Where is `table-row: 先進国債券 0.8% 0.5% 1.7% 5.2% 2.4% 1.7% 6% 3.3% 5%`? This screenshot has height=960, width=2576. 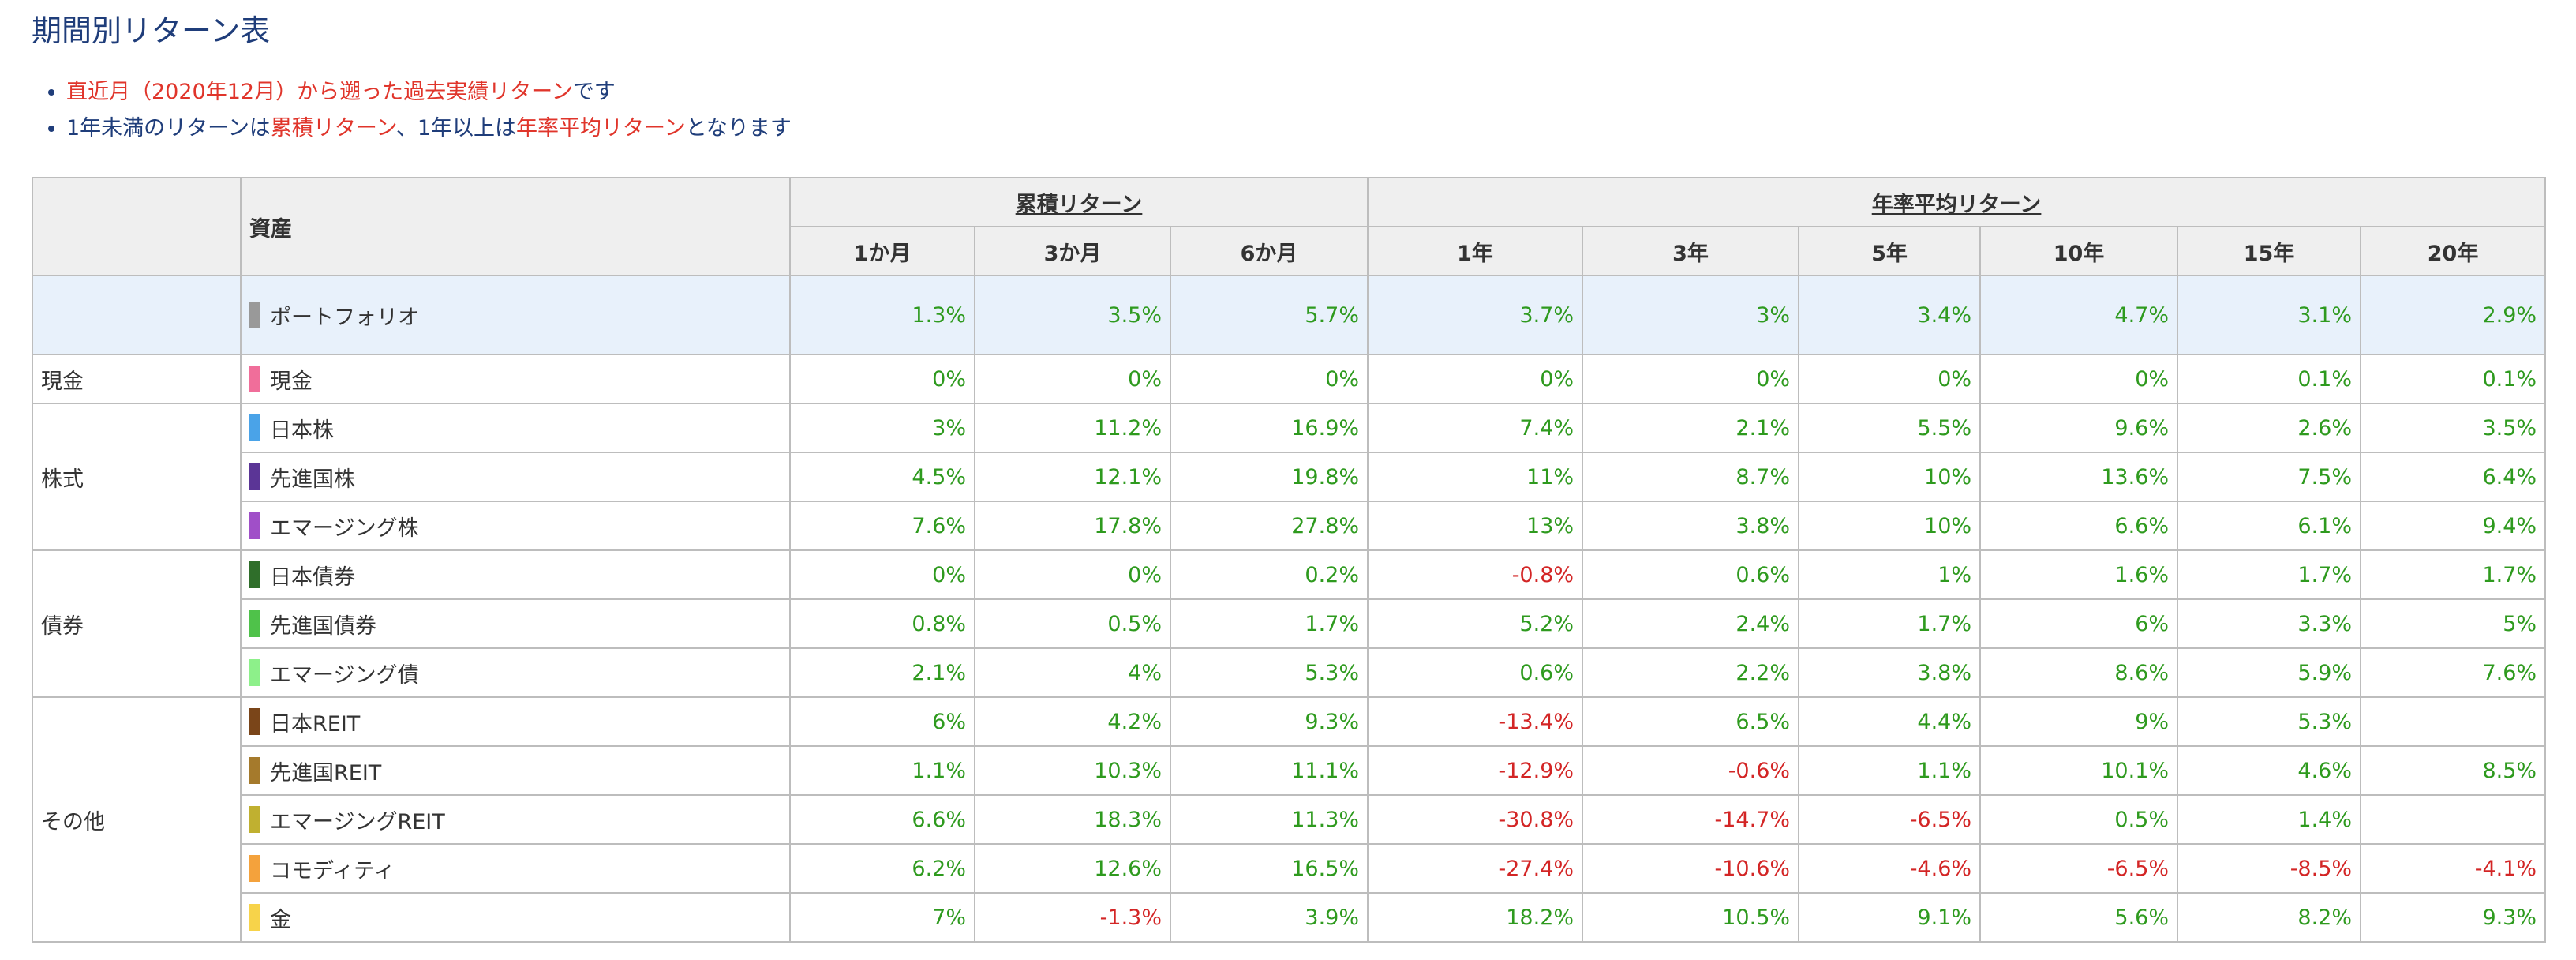 table-row: 先進国債券 0.8% 0.5% 1.7% 5.2% 2.4% 1.7% 6% 3.3% 5% is located at coordinates (1289, 623).